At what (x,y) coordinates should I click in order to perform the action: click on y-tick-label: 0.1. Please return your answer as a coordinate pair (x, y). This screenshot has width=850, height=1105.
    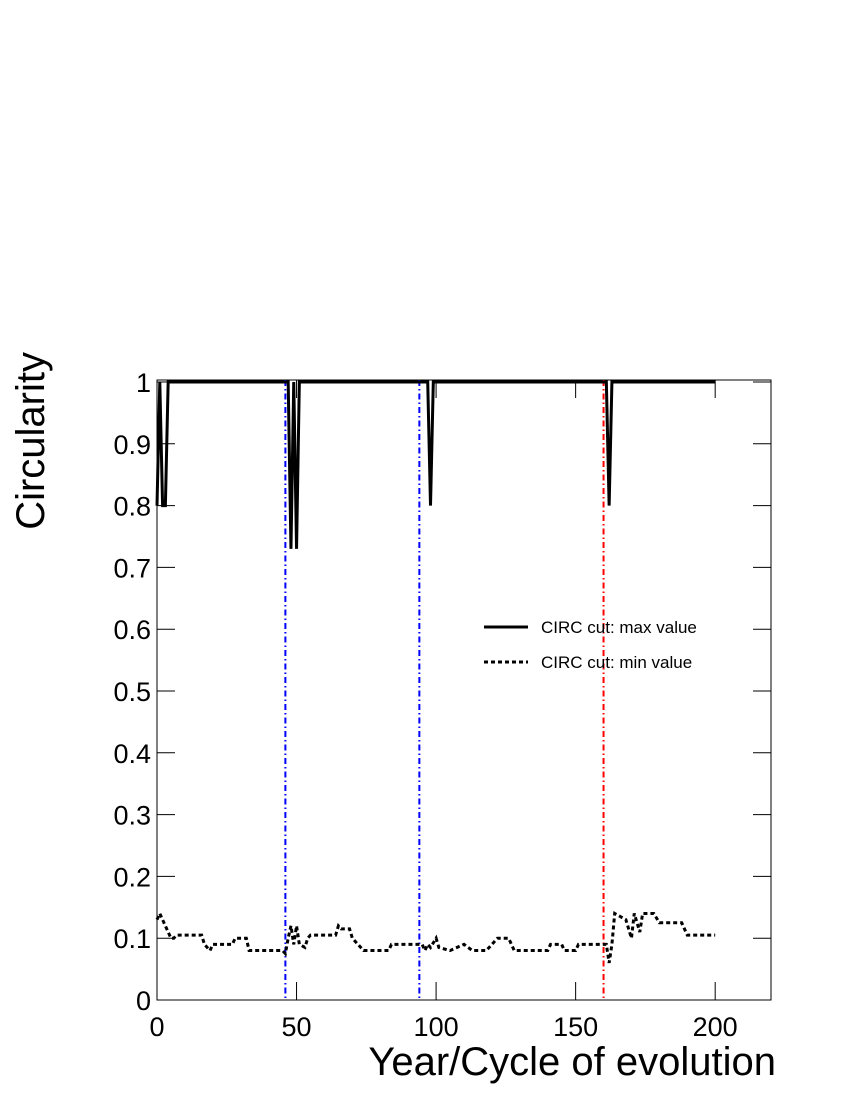
    Looking at the image, I should click on (132, 939).